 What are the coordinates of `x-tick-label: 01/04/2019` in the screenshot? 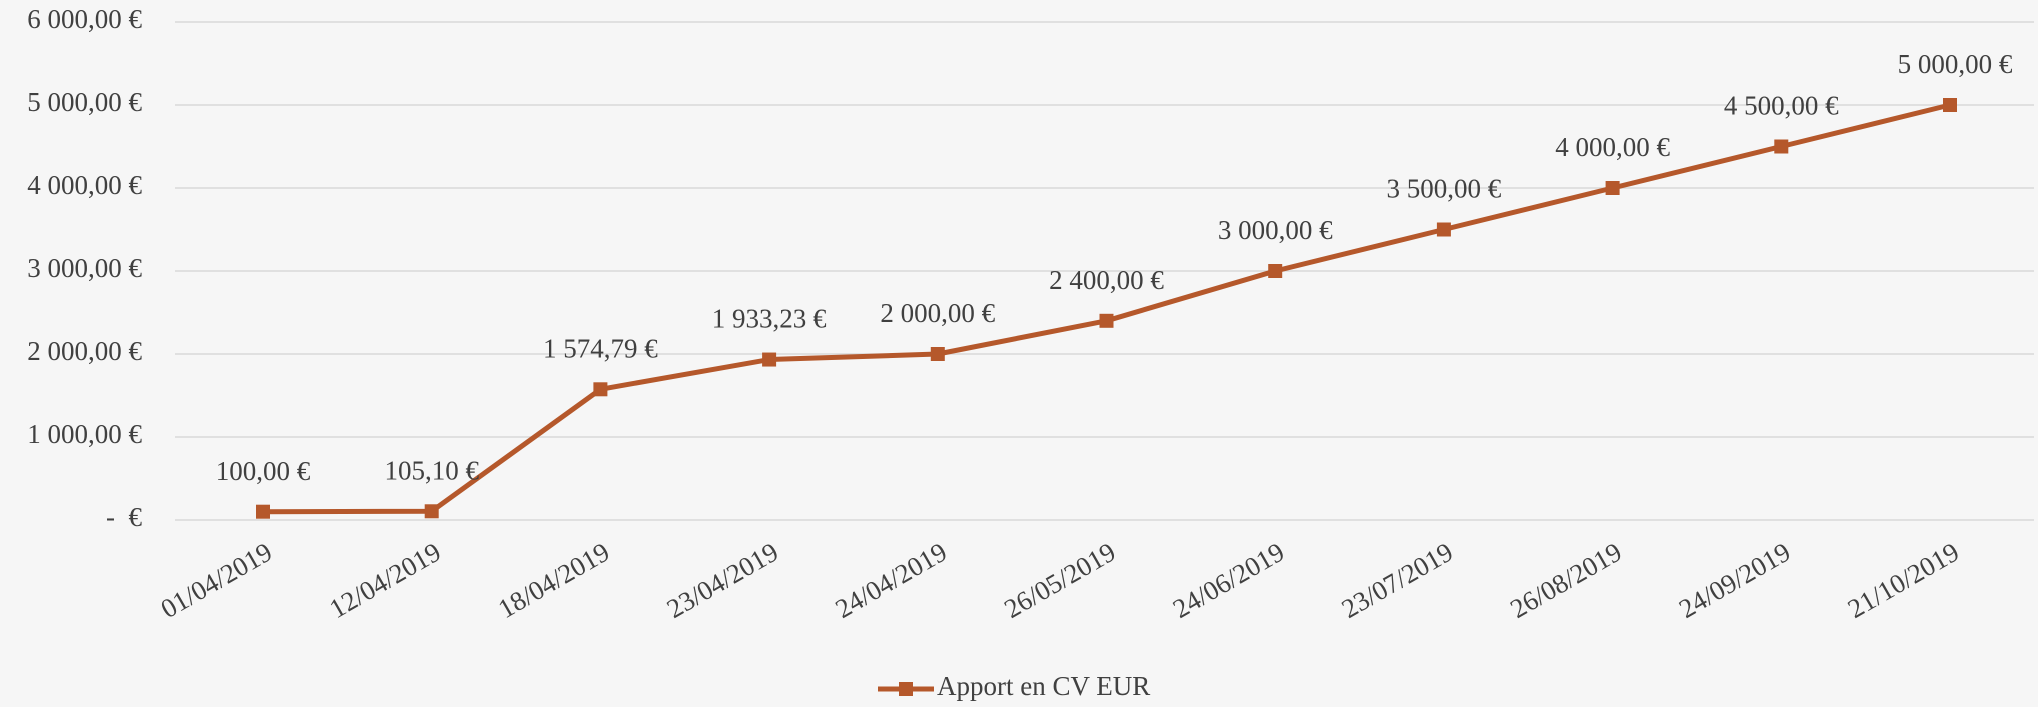 It's located at (217, 580).